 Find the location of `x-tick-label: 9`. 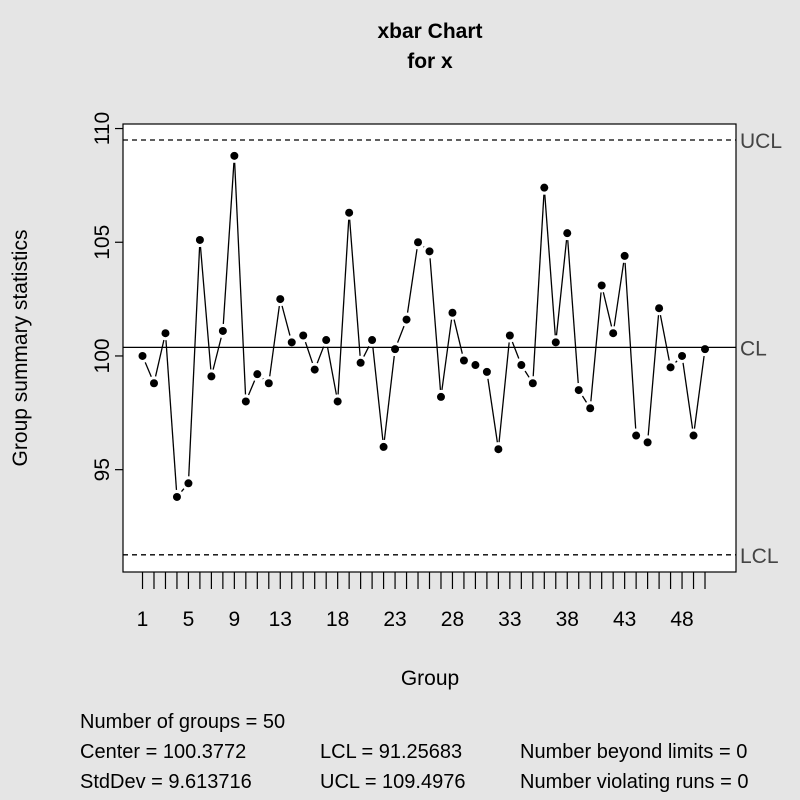

x-tick-label: 9 is located at coordinates (235, 619).